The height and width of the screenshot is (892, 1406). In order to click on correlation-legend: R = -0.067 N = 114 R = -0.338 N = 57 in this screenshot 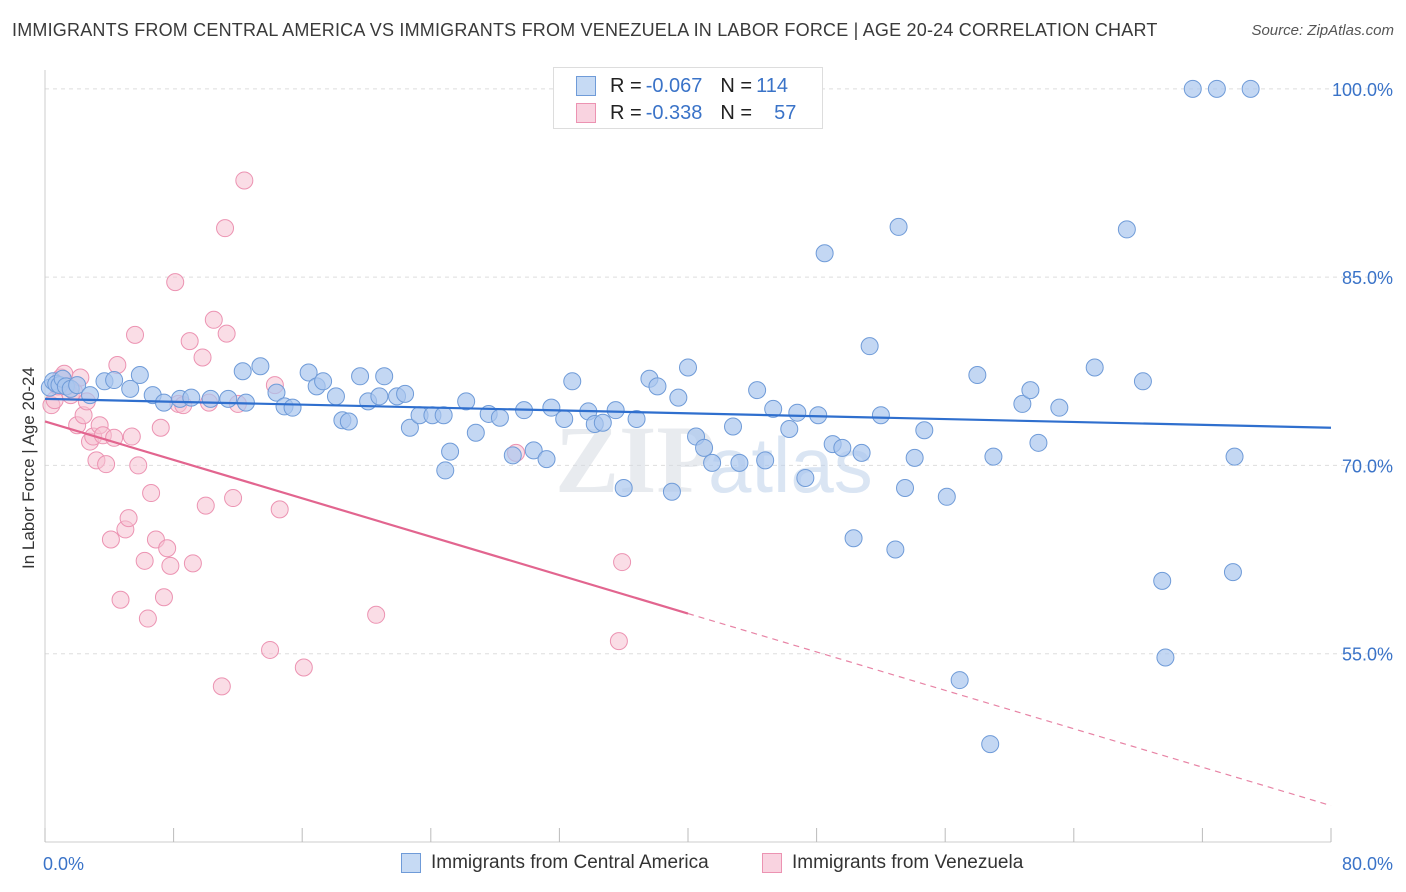, I will do `click(688, 98)`.